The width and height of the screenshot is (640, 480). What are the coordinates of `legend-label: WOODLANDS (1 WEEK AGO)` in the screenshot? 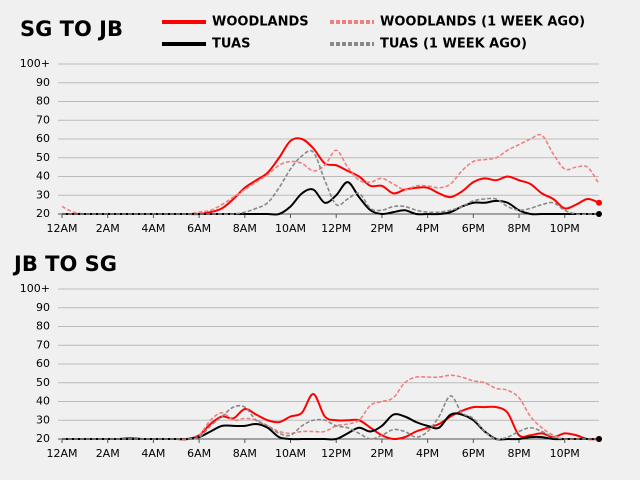 It's located at (482, 22).